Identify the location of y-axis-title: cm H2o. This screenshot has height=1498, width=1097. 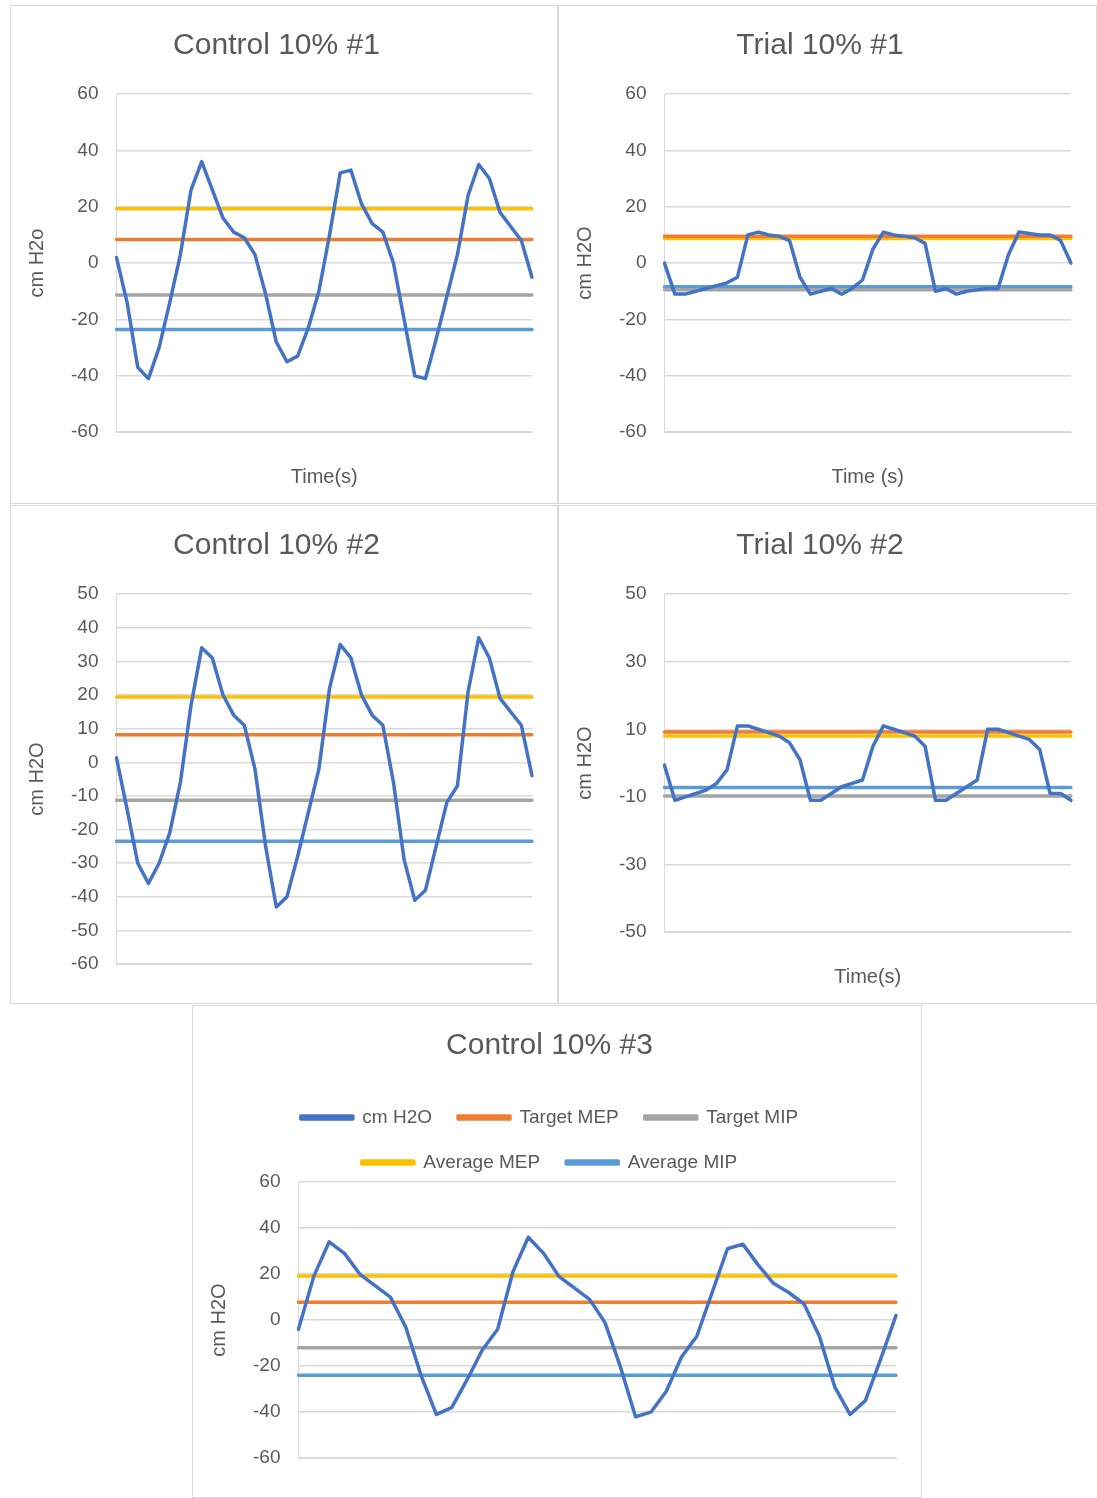
(35, 263).